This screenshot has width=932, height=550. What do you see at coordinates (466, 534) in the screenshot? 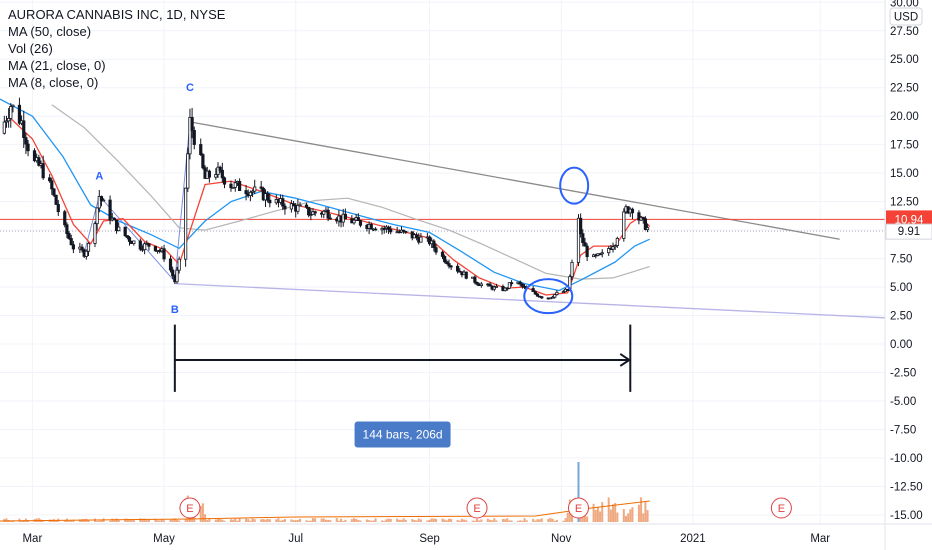
I see `time-axis: Mar May Jul Sep Nov 2021 Mar` at bounding box center [466, 534].